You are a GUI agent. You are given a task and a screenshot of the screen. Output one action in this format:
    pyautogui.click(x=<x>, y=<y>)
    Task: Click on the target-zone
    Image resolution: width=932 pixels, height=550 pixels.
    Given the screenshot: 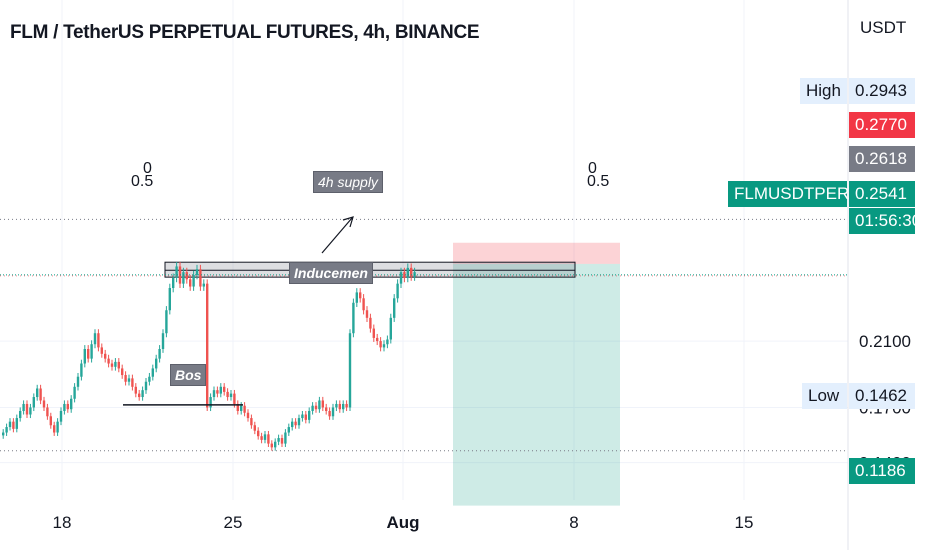 What is the action you would take?
    pyautogui.click(x=536, y=384)
    